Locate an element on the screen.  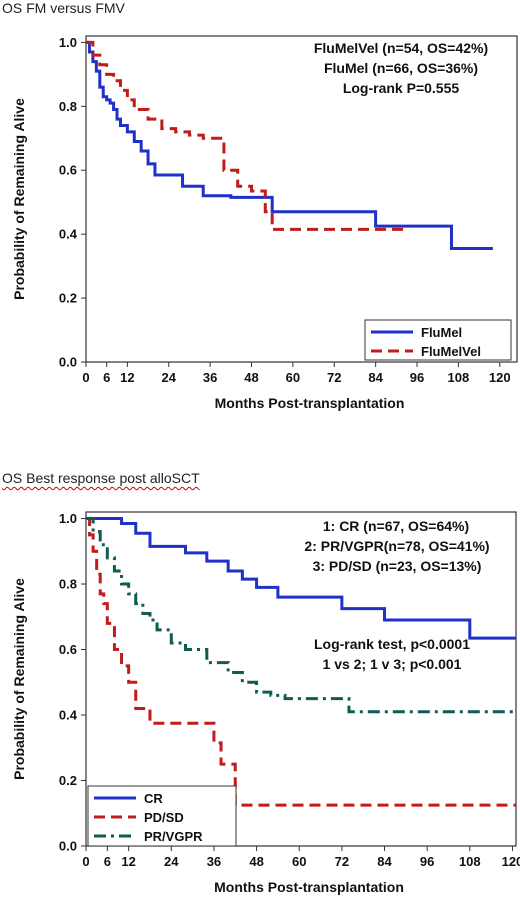
annotation: 2: PR/VGPR(n=78, OS=41%) is located at coordinates (396, 546).